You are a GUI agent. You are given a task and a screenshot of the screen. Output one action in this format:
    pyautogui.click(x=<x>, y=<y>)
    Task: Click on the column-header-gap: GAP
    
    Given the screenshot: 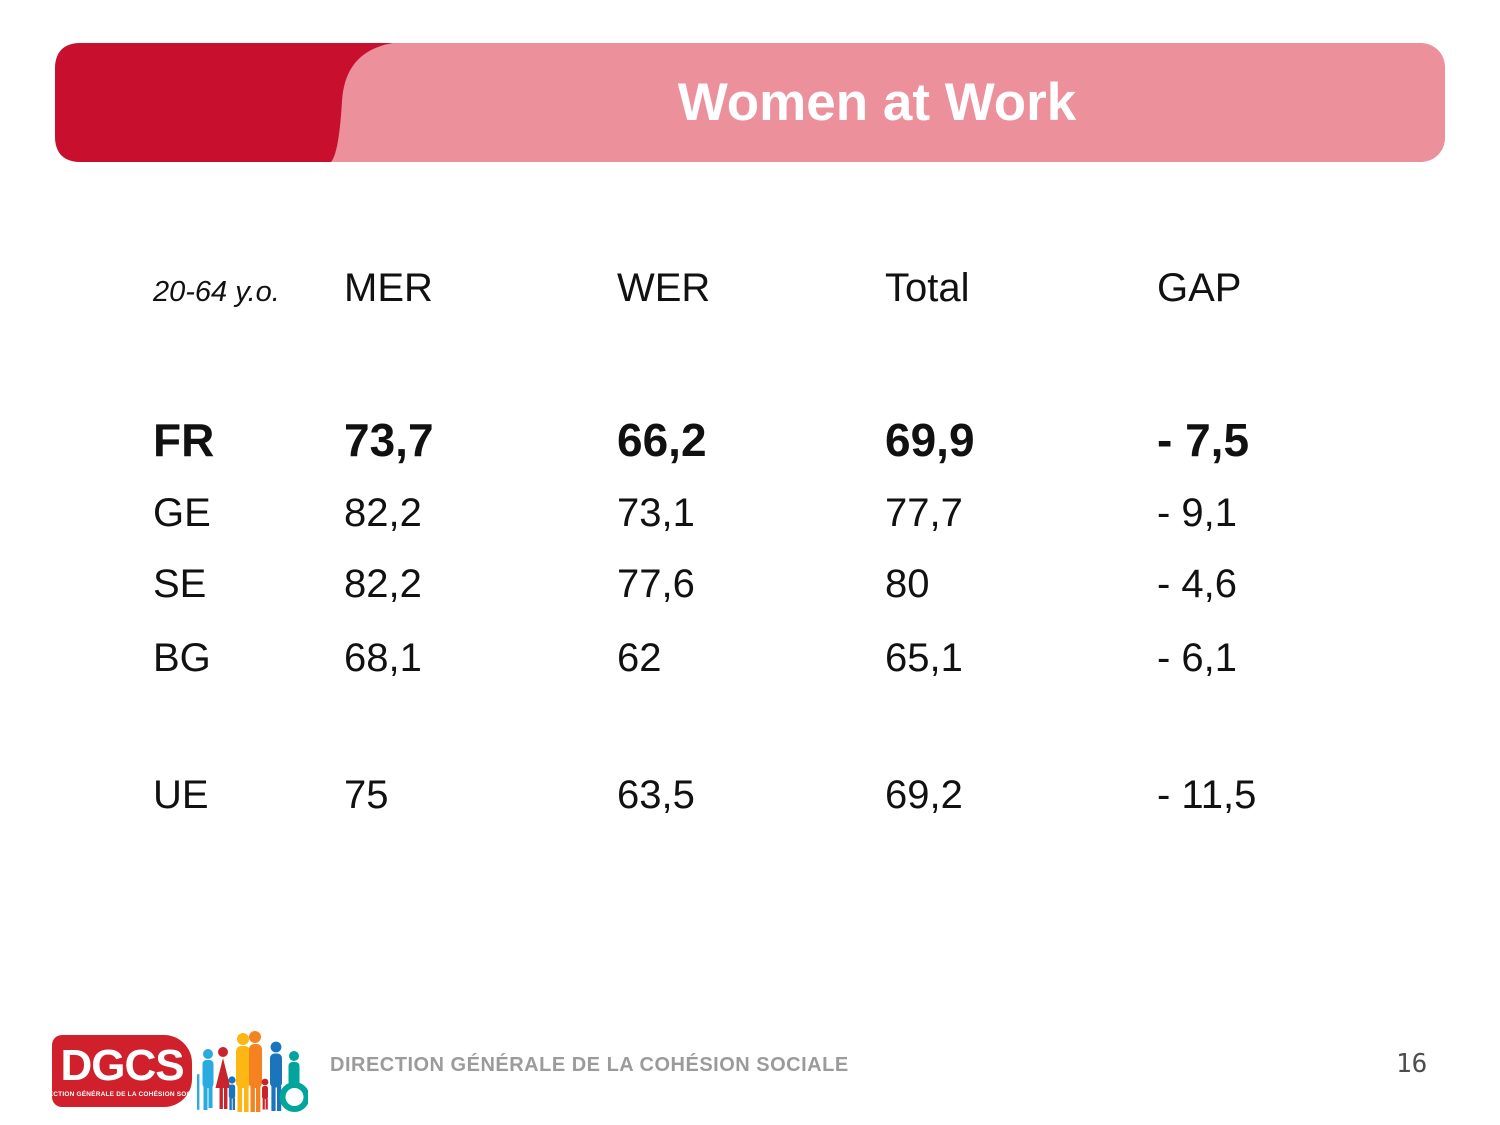 What is the action you would take?
    pyautogui.click(x=1199, y=288)
    